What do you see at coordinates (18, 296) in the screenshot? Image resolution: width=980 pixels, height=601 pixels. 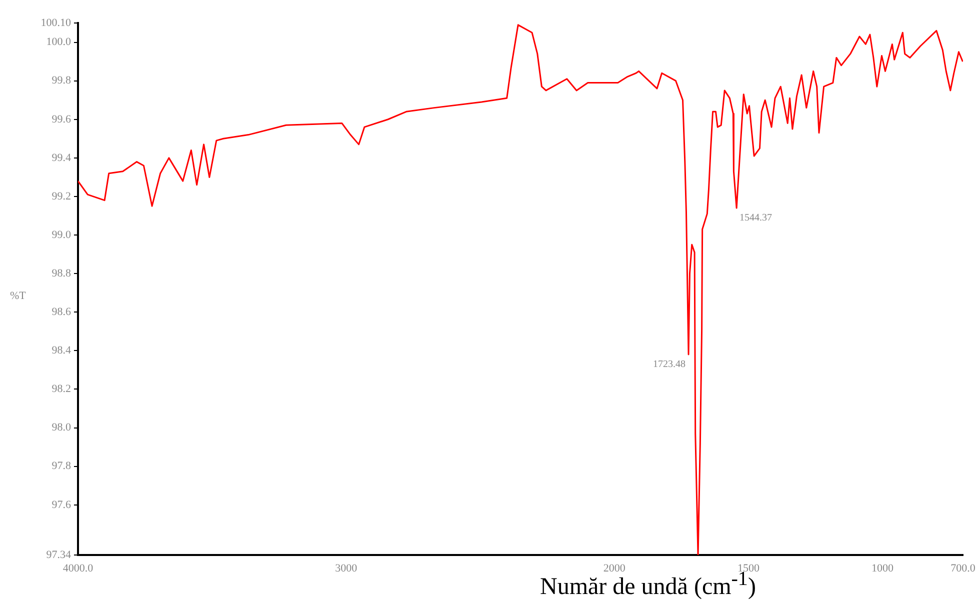 I see `y-axis-title: %T` at bounding box center [18, 296].